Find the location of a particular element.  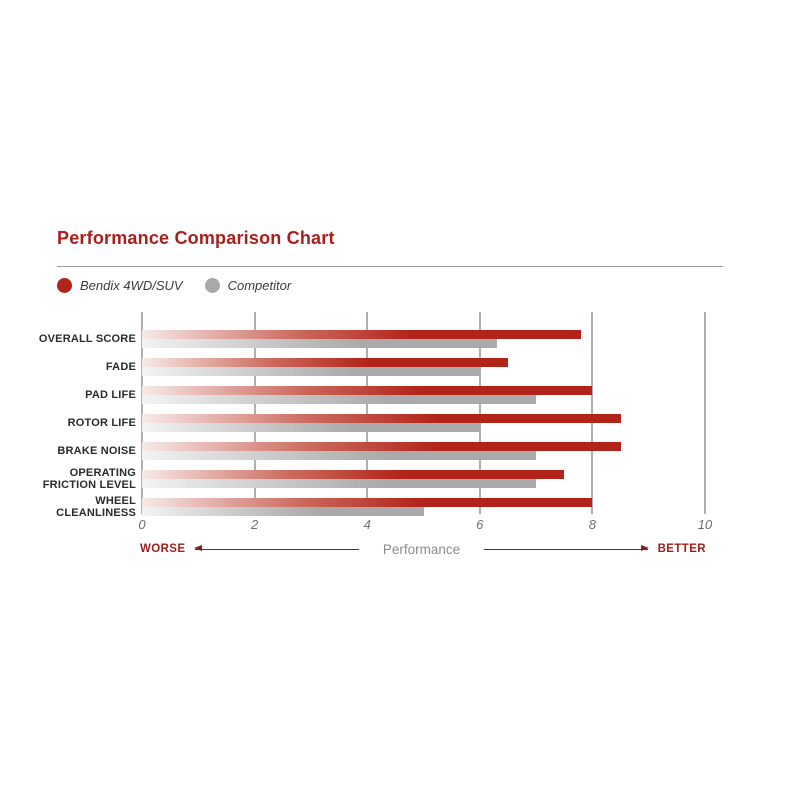

bendix-bar-fade is located at coordinates (325, 362).